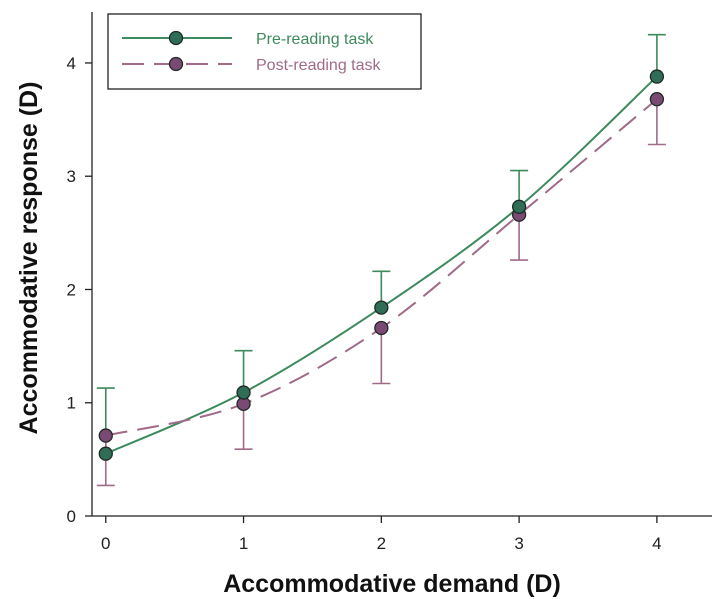 The image size is (714, 599). What do you see at coordinates (319, 65) in the screenshot?
I see `legend-label-post-reading: Post-reading task` at bounding box center [319, 65].